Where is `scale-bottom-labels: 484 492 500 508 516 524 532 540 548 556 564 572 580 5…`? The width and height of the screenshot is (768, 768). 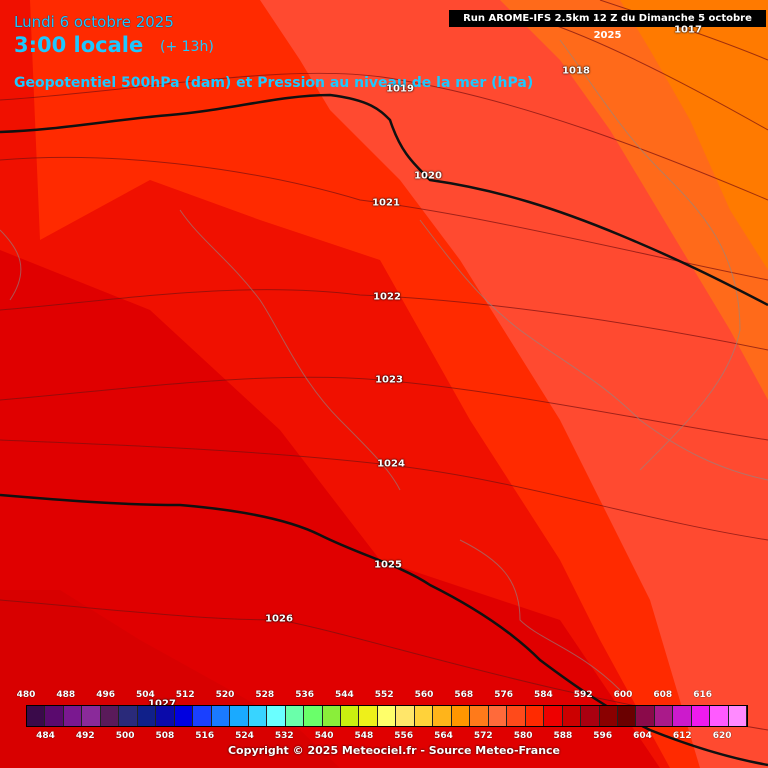
scale-bottom-labels: 484 492 500 508 516 524 532 540 548 556 564 572 580 5… is located at coordinates (384, 737).